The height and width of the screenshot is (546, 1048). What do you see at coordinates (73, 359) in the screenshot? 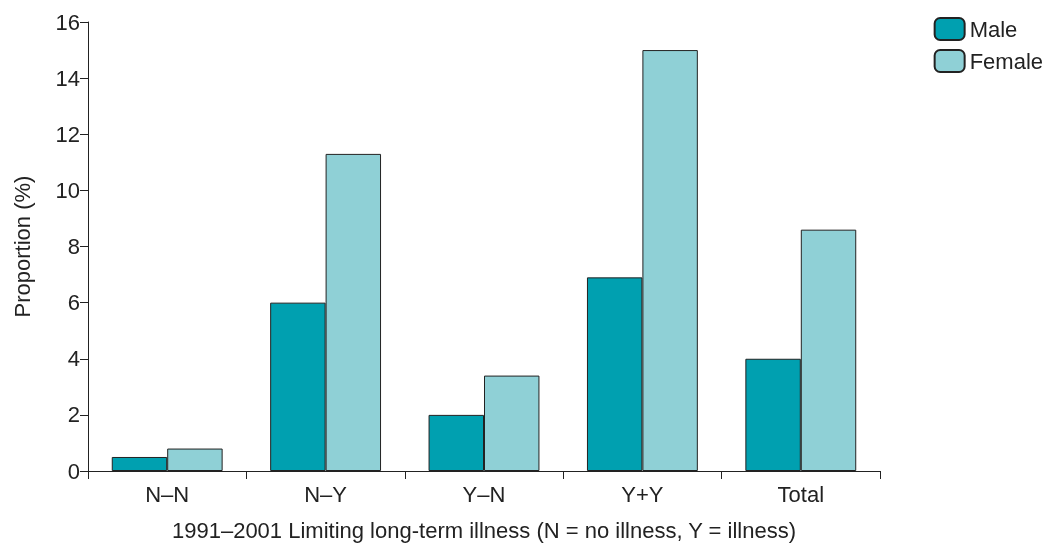
I see `y-tick-label: 4` at bounding box center [73, 359].